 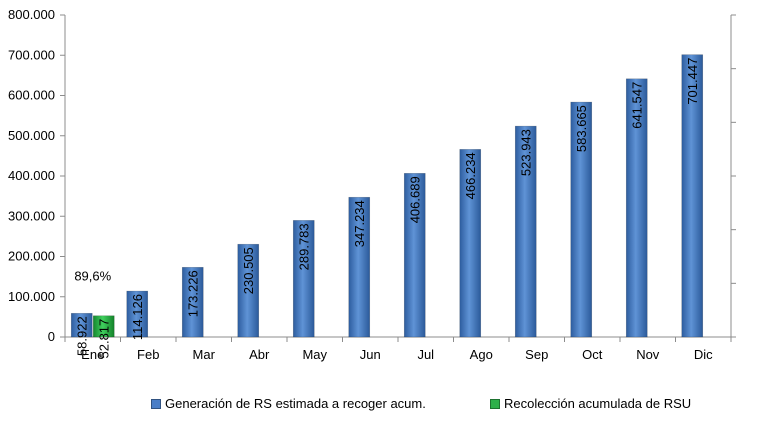 I want to click on x-tick-label: Abr, so click(x=259, y=354).